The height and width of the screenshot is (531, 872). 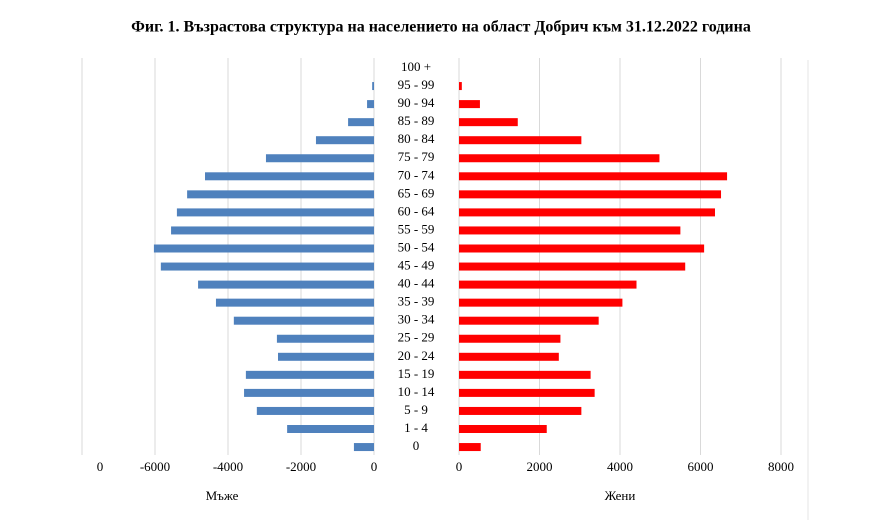 I want to click on x-tick-label: 8000, so click(x=781, y=466).